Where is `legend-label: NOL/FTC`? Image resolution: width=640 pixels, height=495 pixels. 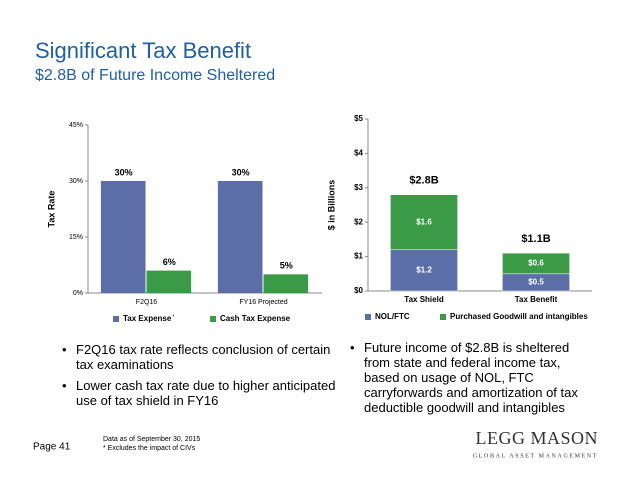 legend-label: NOL/FTC is located at coordinates (392, 316).